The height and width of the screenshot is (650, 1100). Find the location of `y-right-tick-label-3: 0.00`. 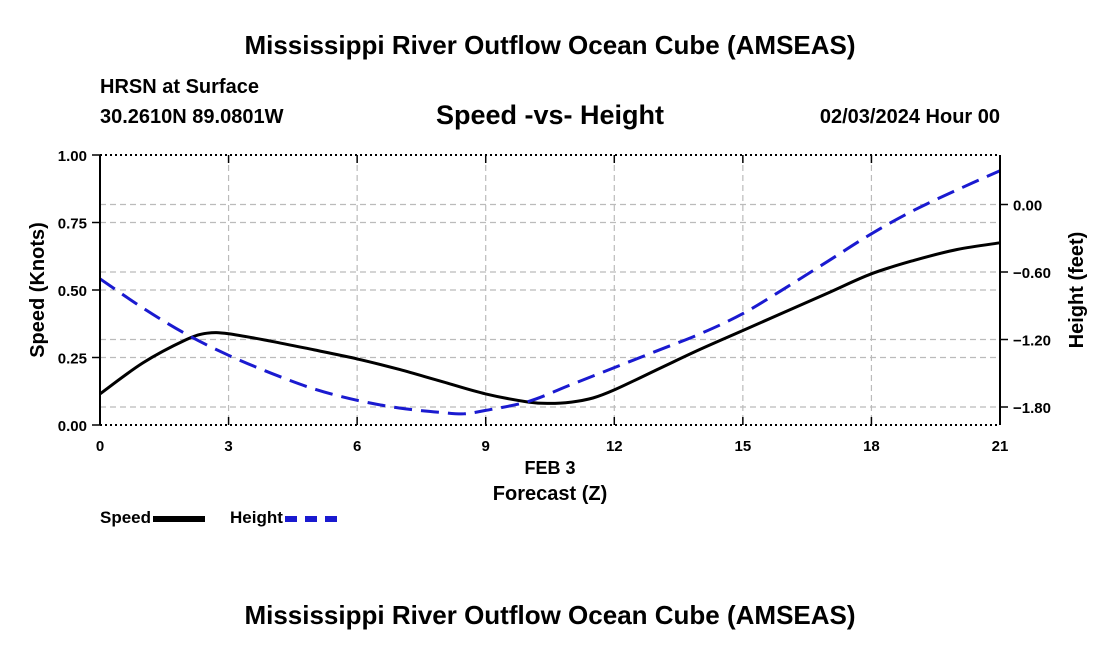

y-right-tick-label-3: 0.00 is located at coordinates (1027, 206).